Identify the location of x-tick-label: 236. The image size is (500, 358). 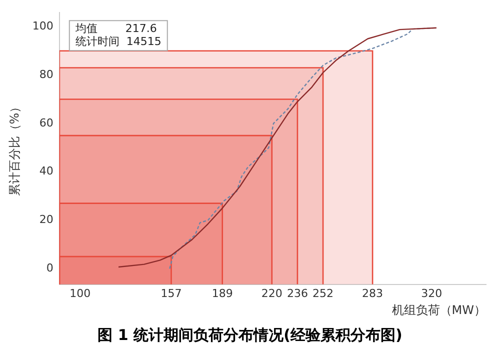
(297, 293).